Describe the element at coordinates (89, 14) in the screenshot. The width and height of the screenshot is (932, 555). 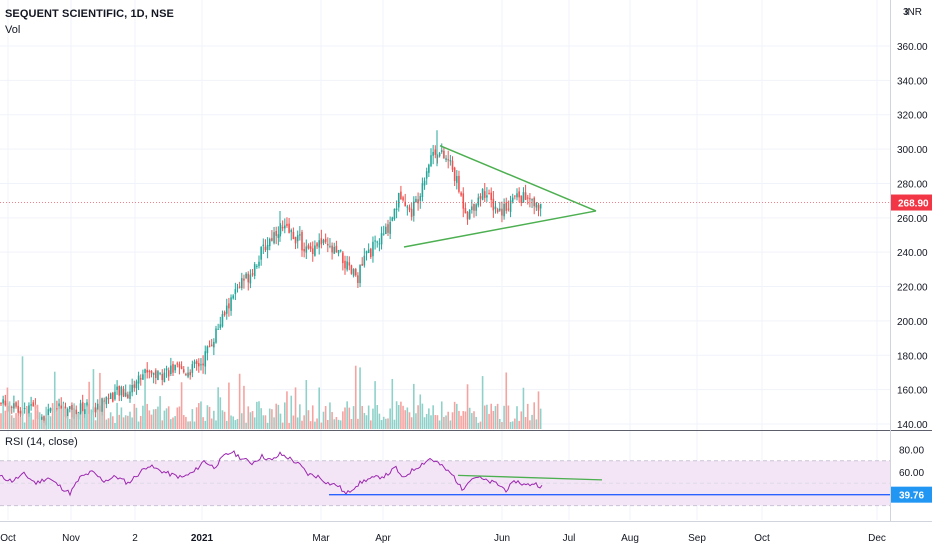
I see `chart-title: SEQUENT SCIENTIFIC, 1D, NSE` at that location.